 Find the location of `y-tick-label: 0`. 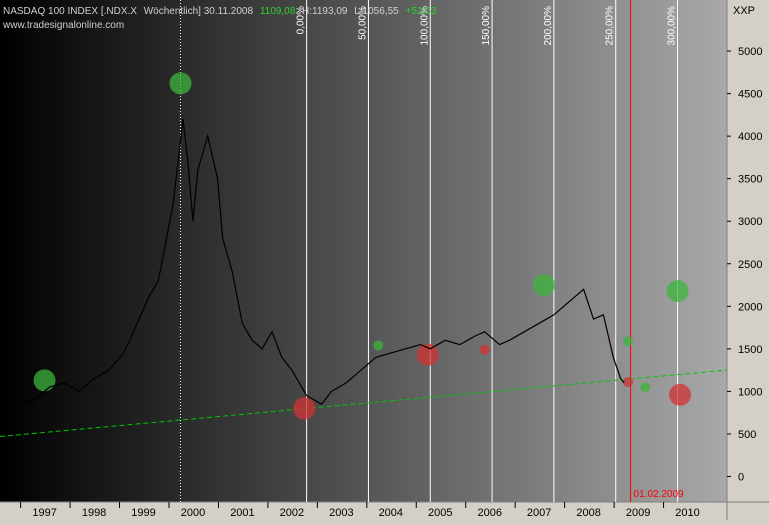

y-tick-label: 0 is located at coordinates (741, 477).